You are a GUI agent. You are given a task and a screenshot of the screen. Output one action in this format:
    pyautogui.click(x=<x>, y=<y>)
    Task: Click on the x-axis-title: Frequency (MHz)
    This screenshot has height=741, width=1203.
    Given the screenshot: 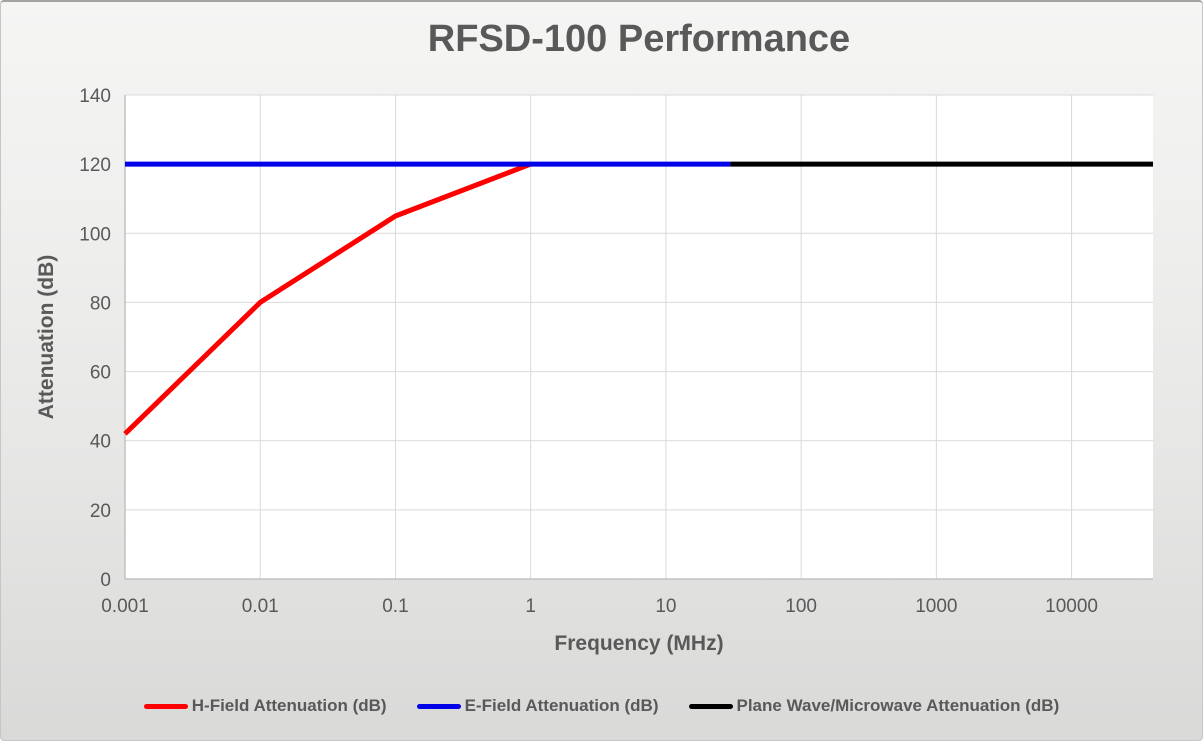 What is the action you would take?
    pyautogui.click(x=639, y=643)
    